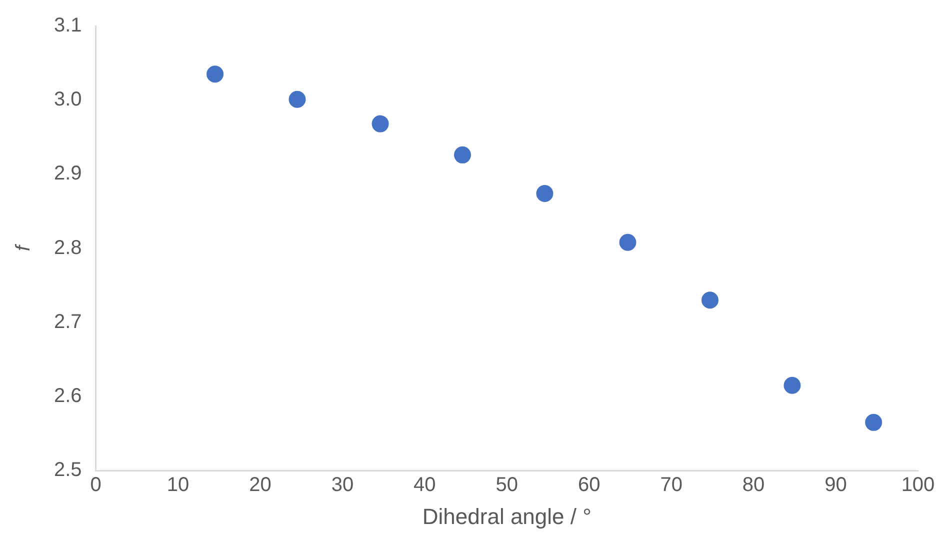 The width and height of the screenshot is (943, 535). I want to click on x-tick-label: 20, so click(260, 485).